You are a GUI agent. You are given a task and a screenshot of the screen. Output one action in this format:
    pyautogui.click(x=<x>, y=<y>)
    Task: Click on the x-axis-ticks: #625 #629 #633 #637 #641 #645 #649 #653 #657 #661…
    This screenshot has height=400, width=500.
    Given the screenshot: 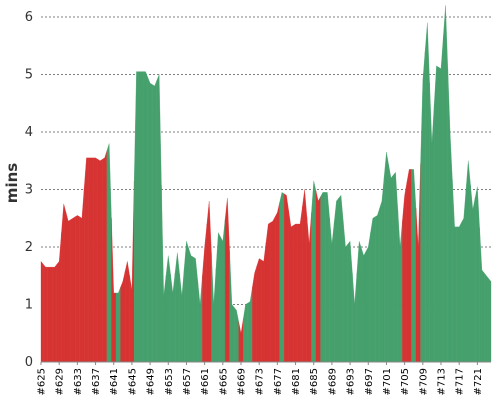 What is the action you would take?
    pyautogui.click(x=260, y=378)
    